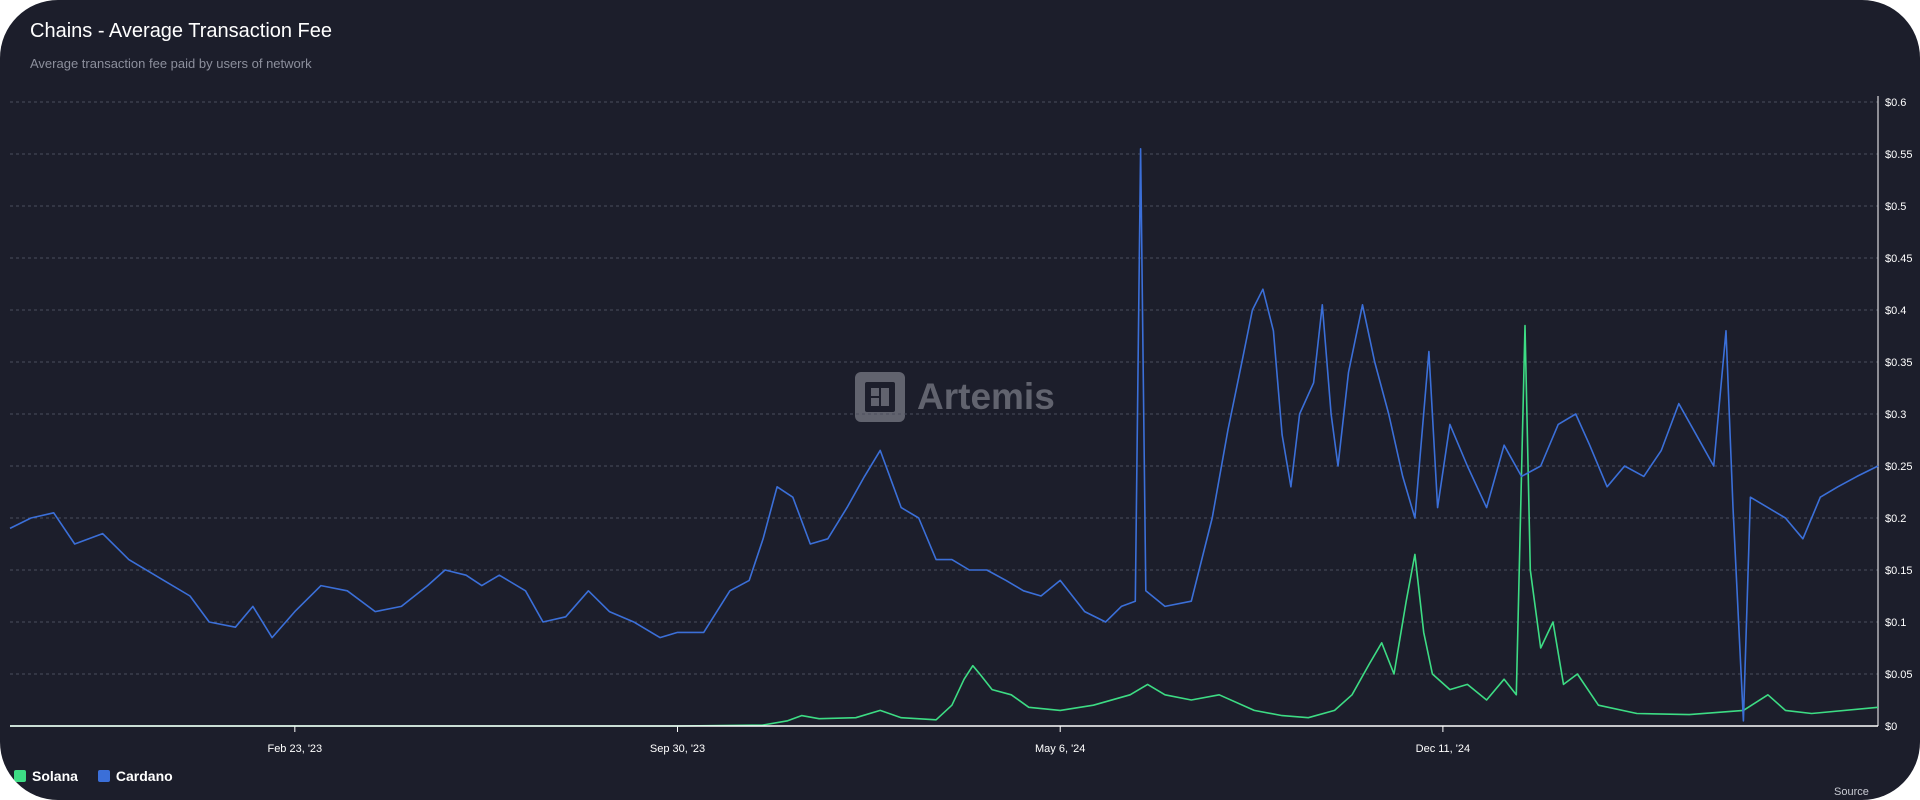 The height and width of the screenshot is (800, 1920). What do you see at coordinates (986, 396) in the screenshot?
I see `watermark-text: Artemis` at bounding box center [986, 396].